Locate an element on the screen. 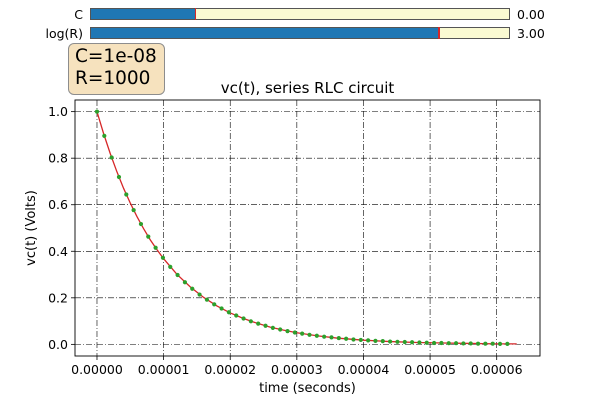 The width and height of the screenshot is (600, 400). parameter-box is located at coordinates (116, 69).